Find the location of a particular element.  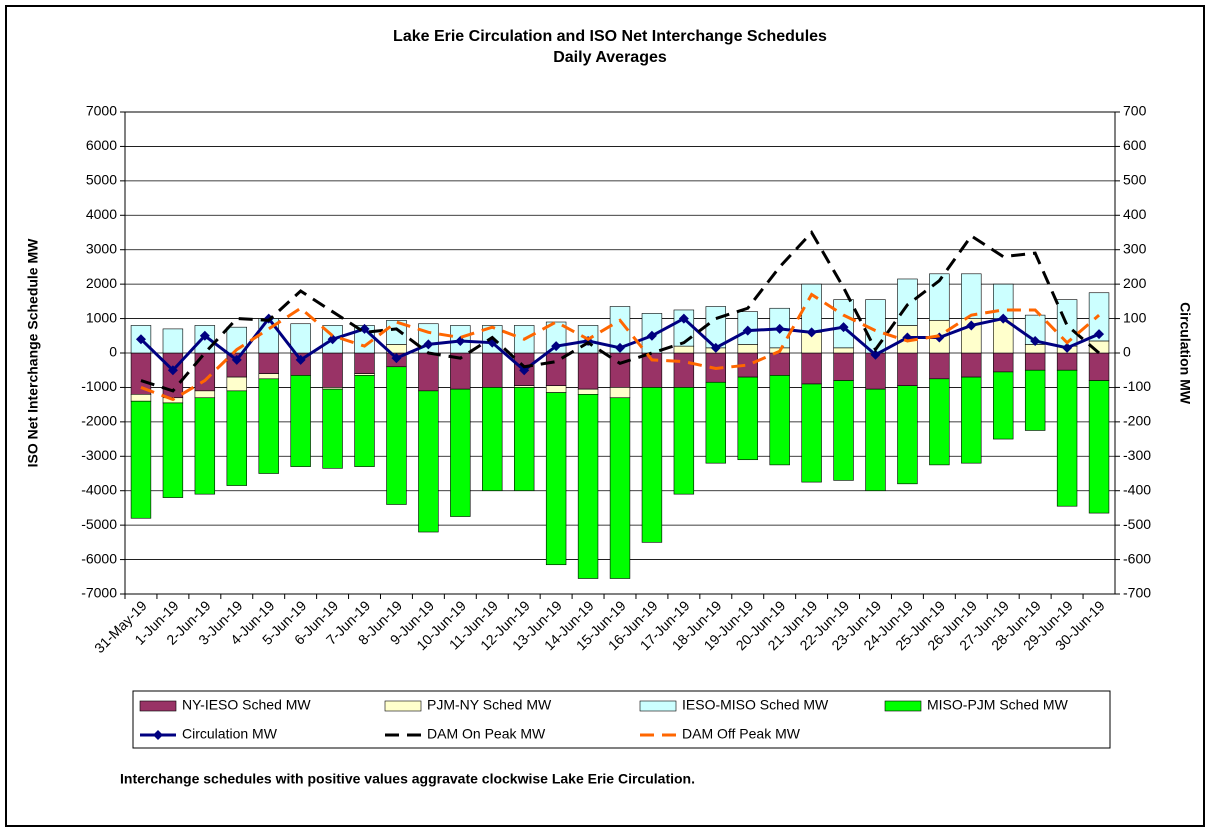

y2-tick-label: -500 is located at coordinates (1137, 524).